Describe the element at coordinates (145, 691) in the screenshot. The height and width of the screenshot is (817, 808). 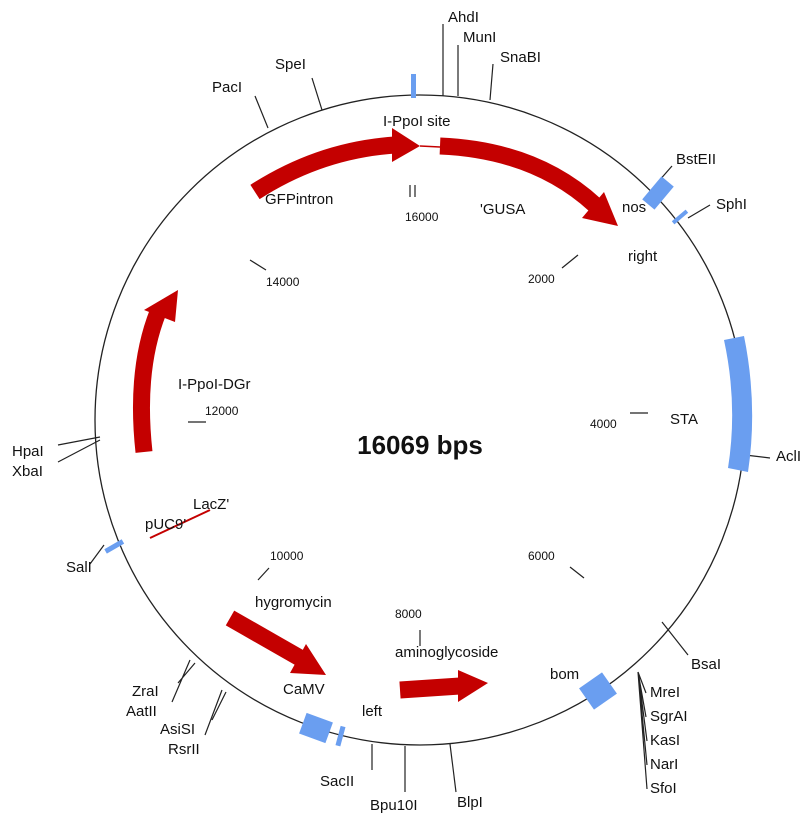
I see `enzyme-label: ZraI` at that location.